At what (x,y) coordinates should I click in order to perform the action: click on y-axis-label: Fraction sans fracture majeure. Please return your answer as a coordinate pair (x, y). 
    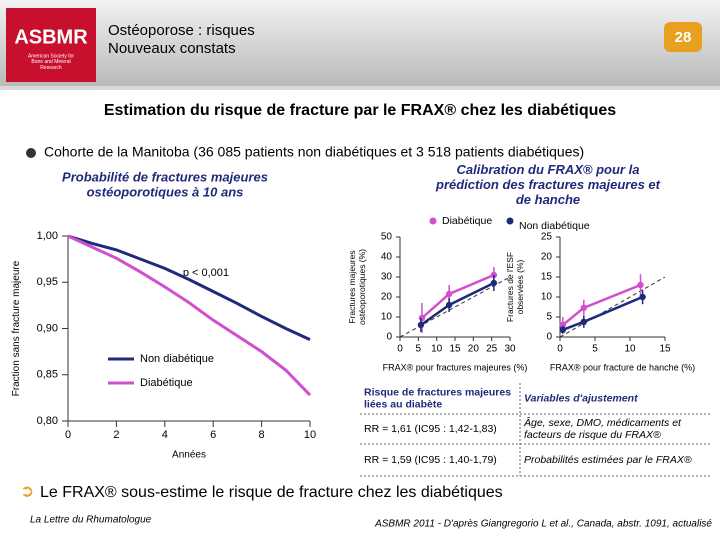
    Looking at the image, I should click on (16, 328).